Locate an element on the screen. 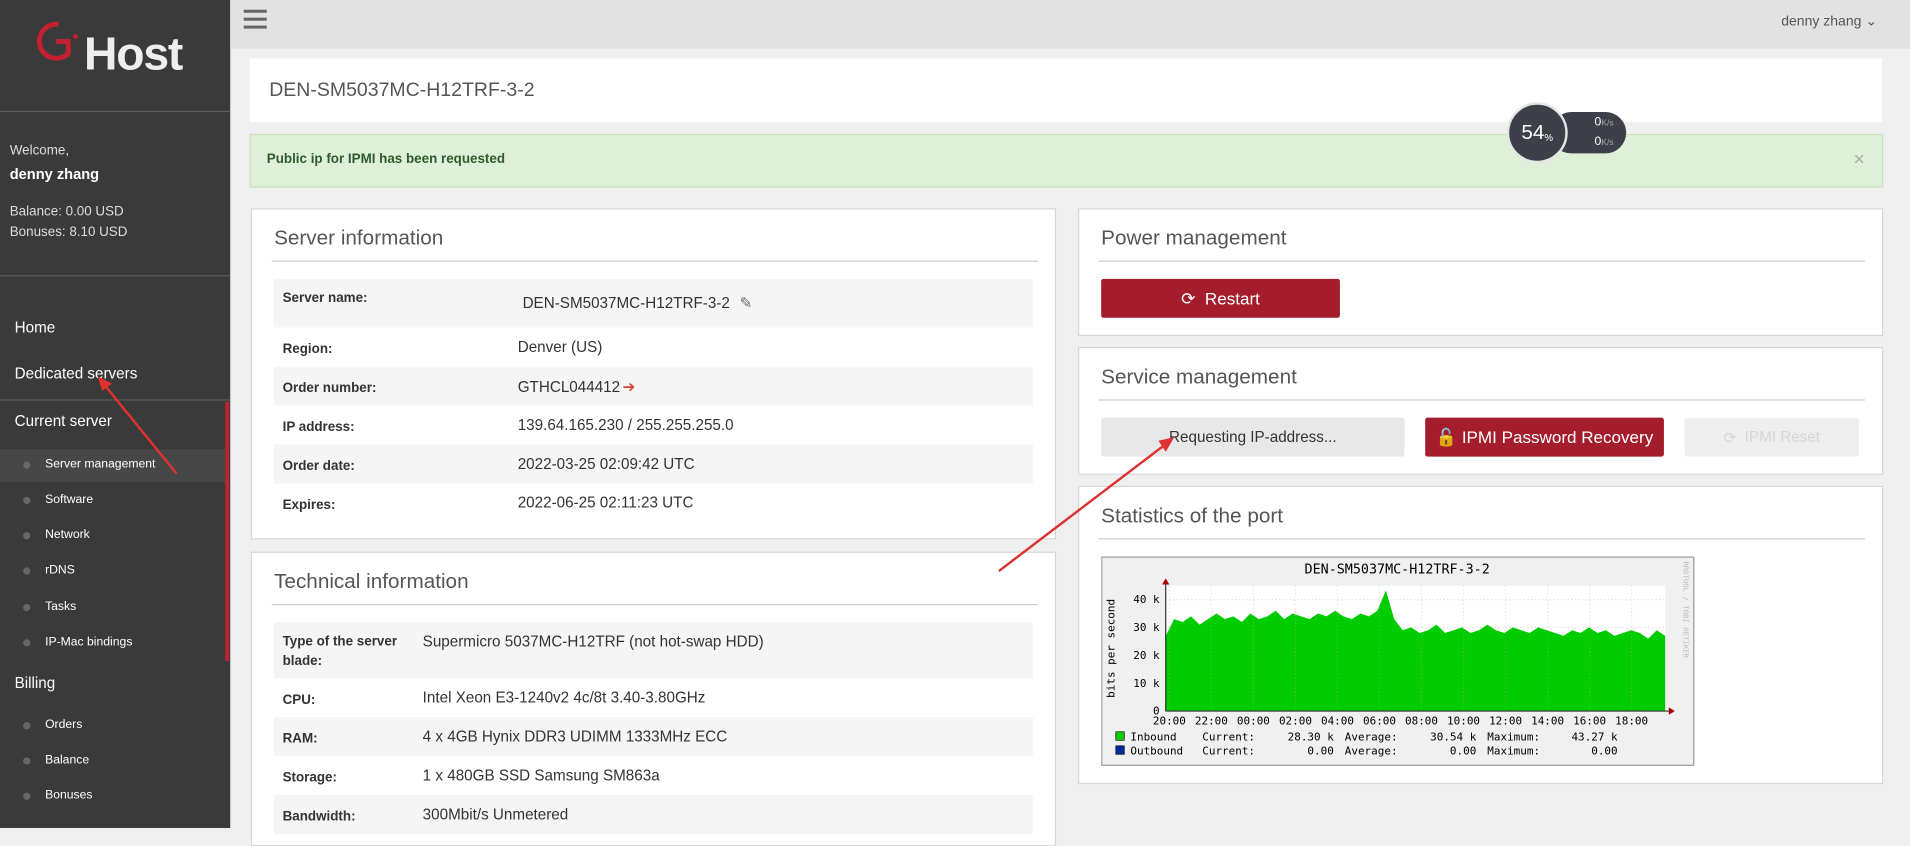 The image size is (1910, 846). menu-item: Bonuses is located at coordinates (69, 796).